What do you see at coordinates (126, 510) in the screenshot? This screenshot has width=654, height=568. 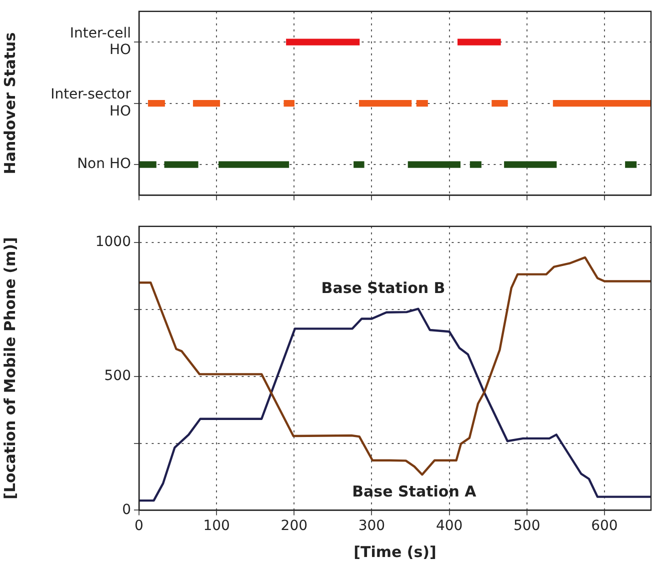 I see `y-tick-label: 0` at bounding box center [126, 510].